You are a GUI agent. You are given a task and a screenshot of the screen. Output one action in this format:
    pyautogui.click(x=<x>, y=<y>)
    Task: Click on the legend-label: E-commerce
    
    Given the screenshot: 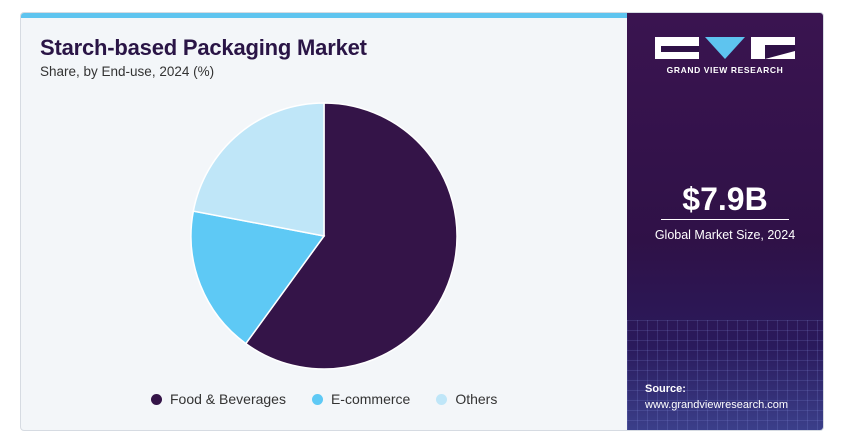 What is the action you would take?
    pyautogui.click(x=370, y=399)
    